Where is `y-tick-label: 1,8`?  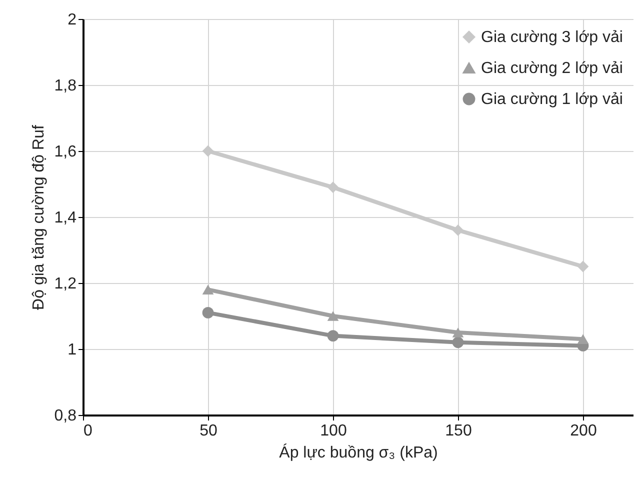 y-tick-label: 1,8 is located at coordinates (65, 86).